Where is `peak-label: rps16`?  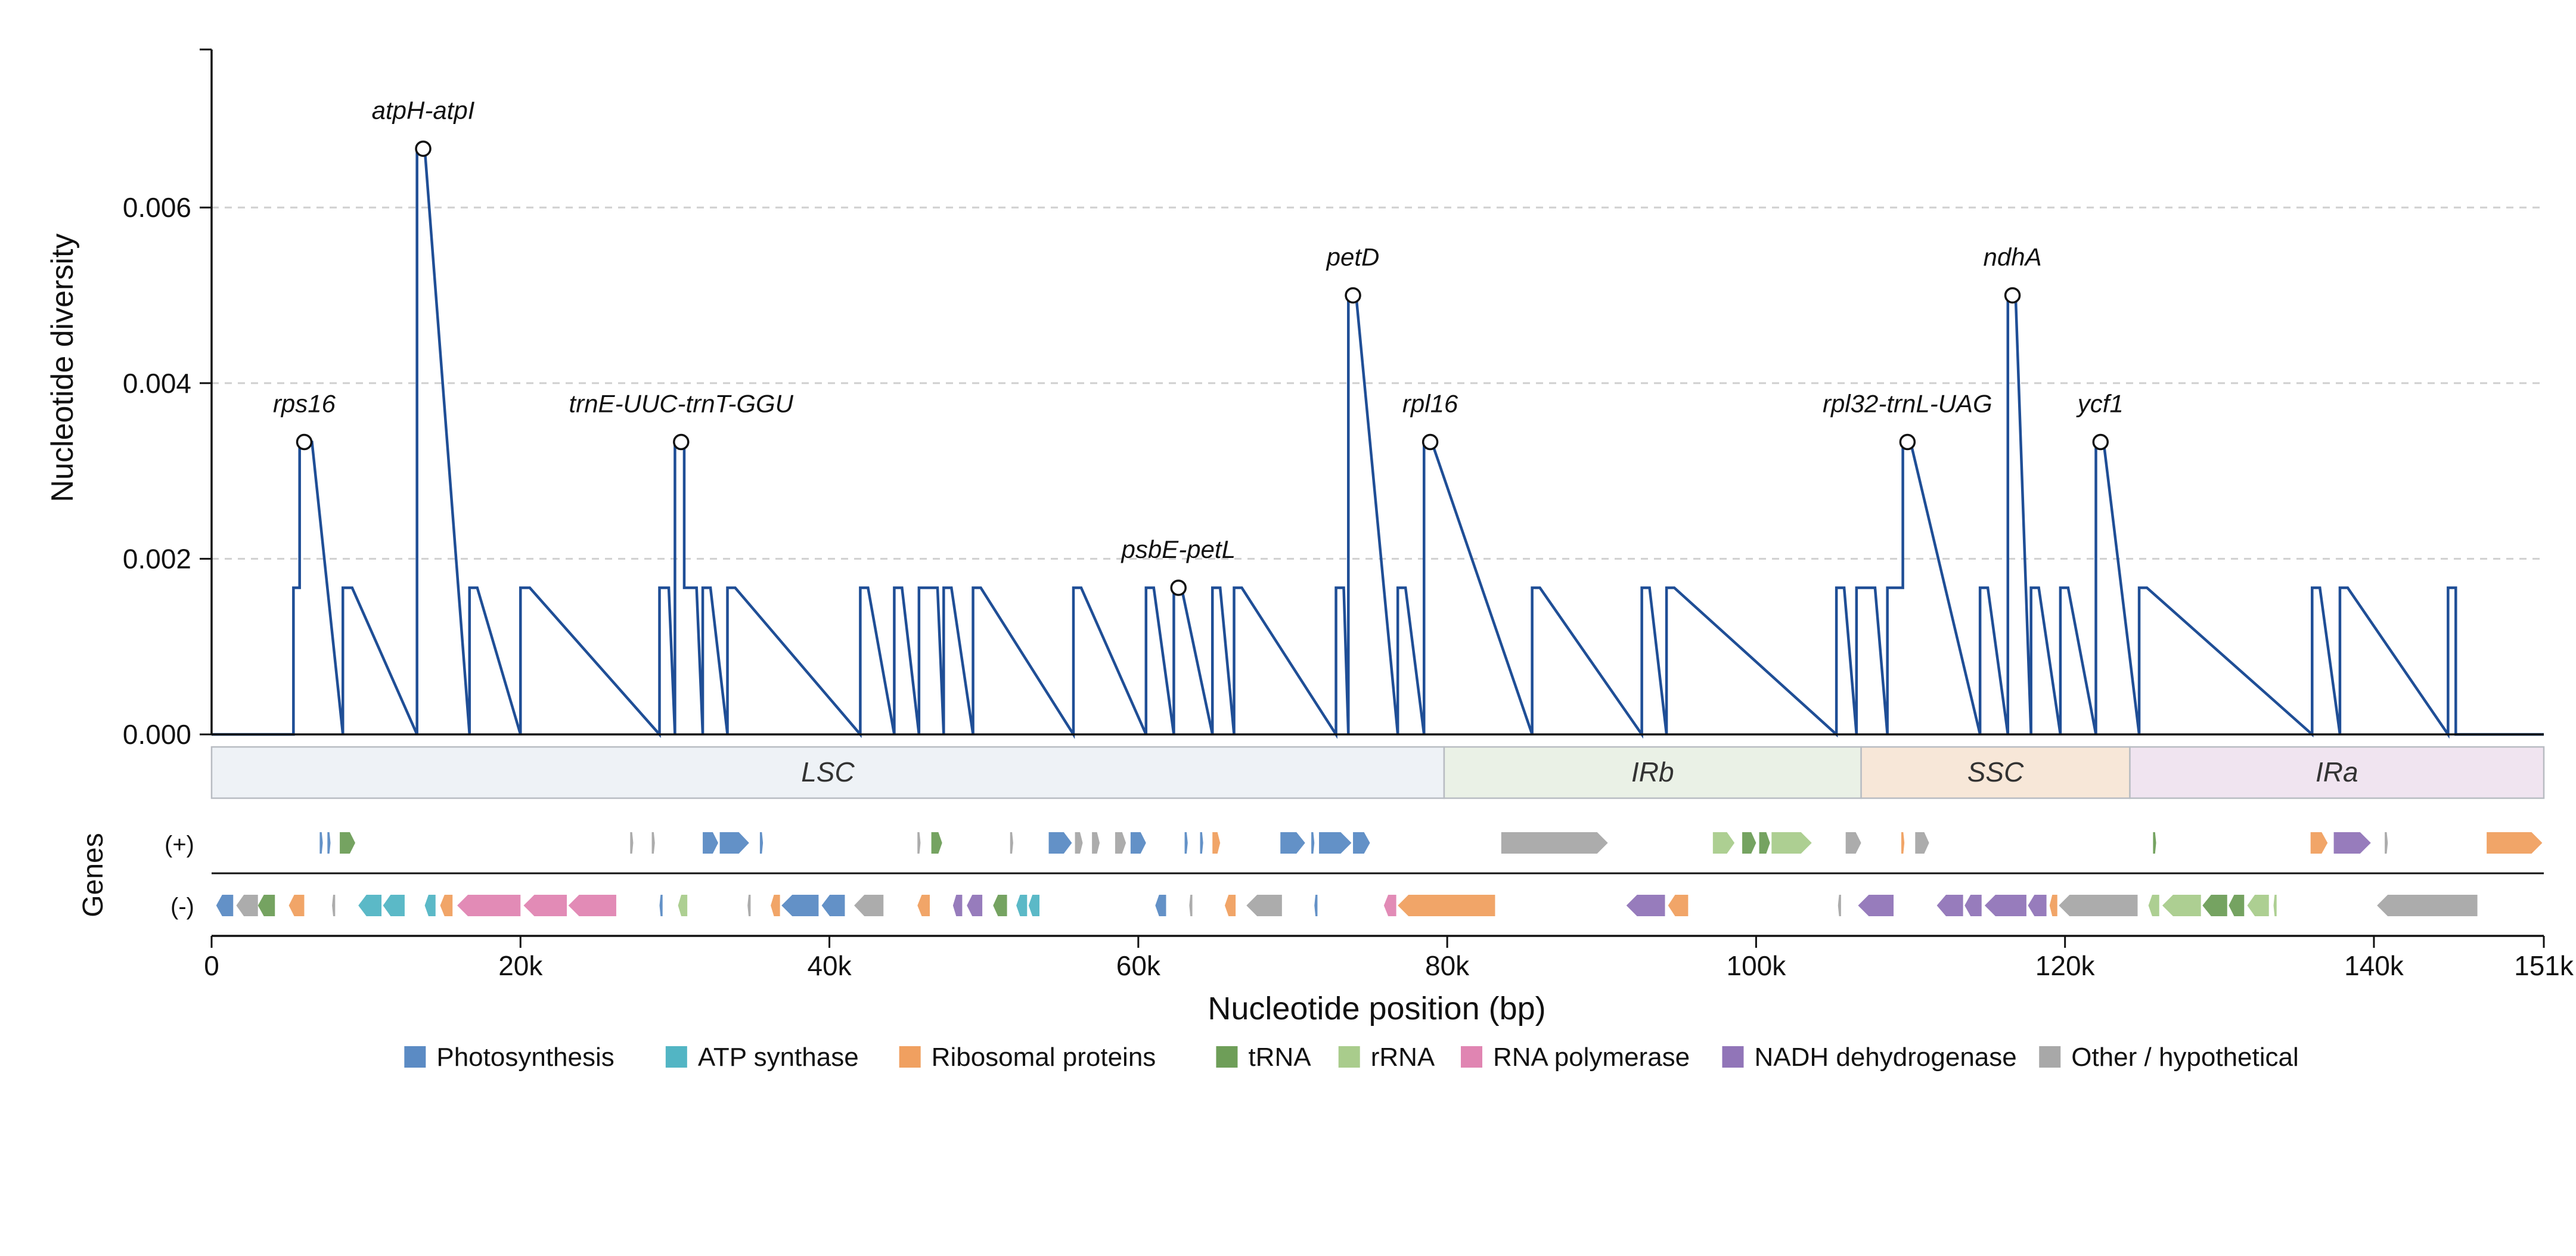 peak-label: rps16 is located at coordinates (305, 403).